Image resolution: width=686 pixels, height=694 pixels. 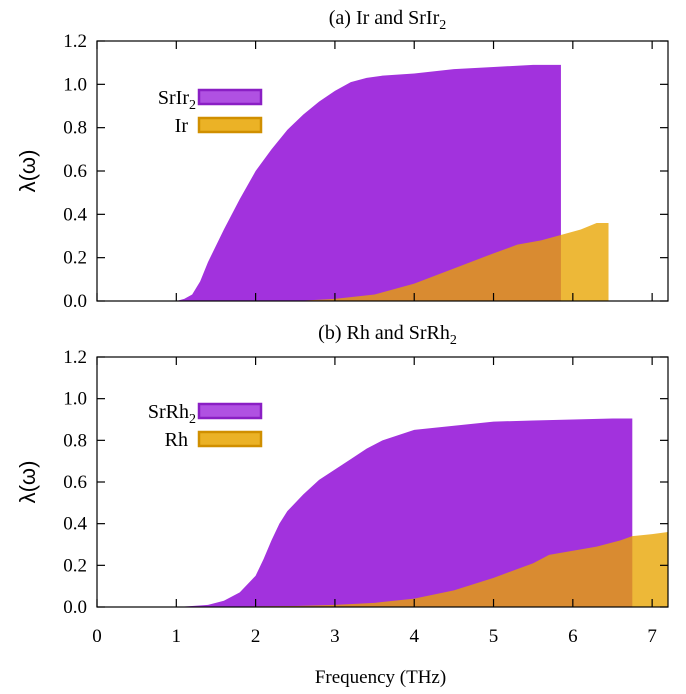 What do you see at coordinates (97, 636) in the screenshot?
I see `x-tick-label: 0` at bounding box center [97, 636].